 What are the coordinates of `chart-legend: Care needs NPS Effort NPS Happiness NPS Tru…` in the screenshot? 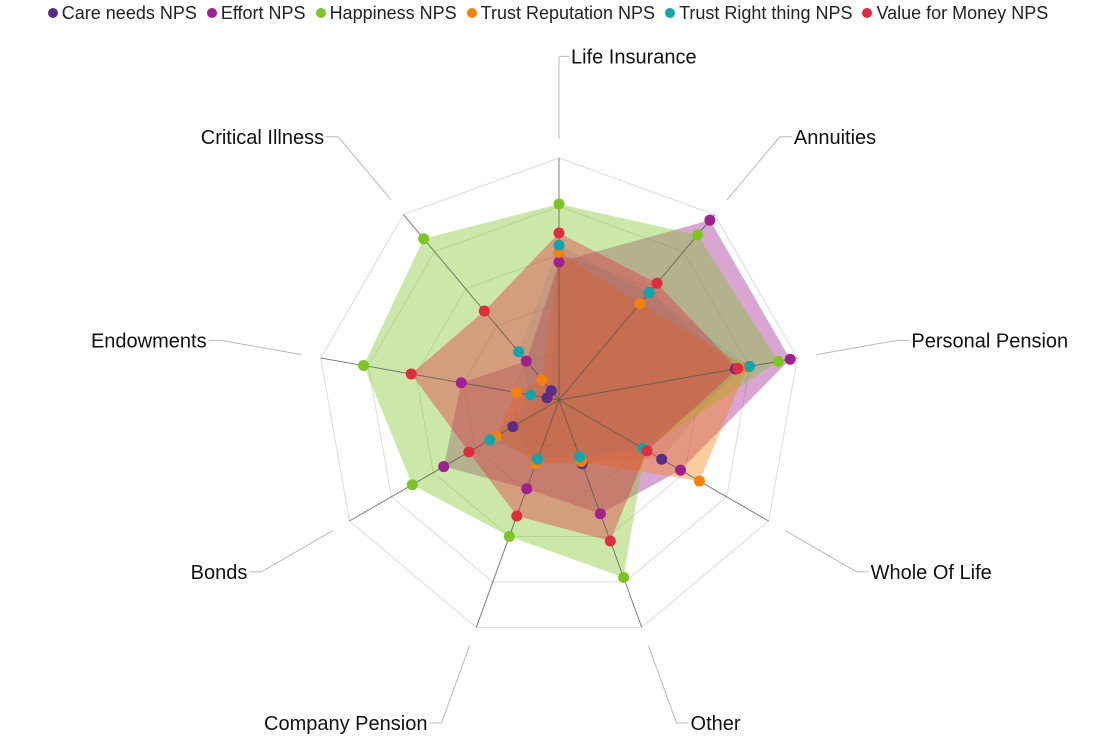 It's located at (548, 13).